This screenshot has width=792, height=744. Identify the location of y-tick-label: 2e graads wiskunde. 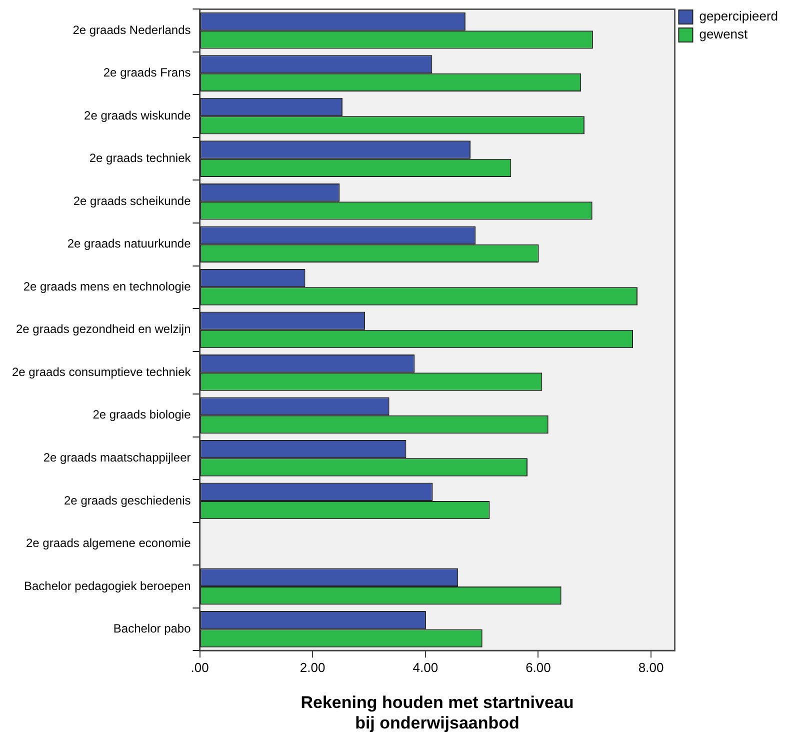
(138, 115).